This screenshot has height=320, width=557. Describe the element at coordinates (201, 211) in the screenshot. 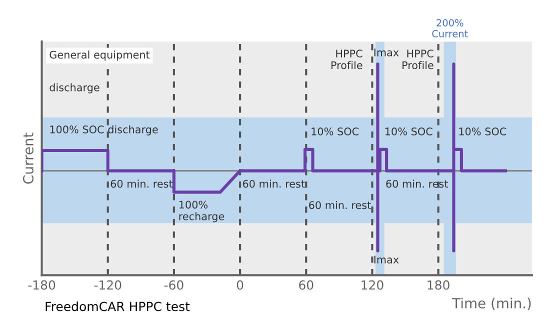

I see `annotation: 100% recharge` at that location.